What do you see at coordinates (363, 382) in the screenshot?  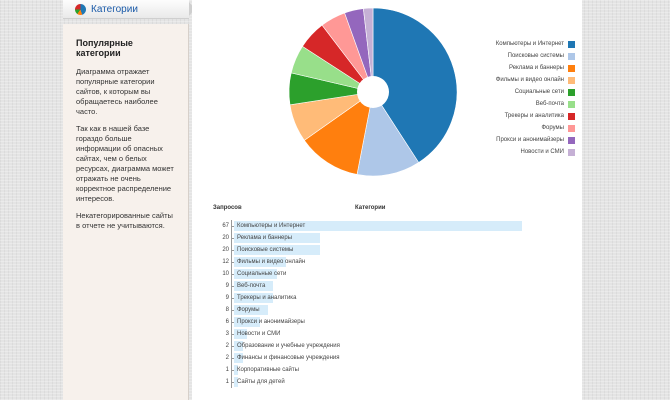 I see `category-row: 1 Сайты для детей` at bounding box center [363, 382].